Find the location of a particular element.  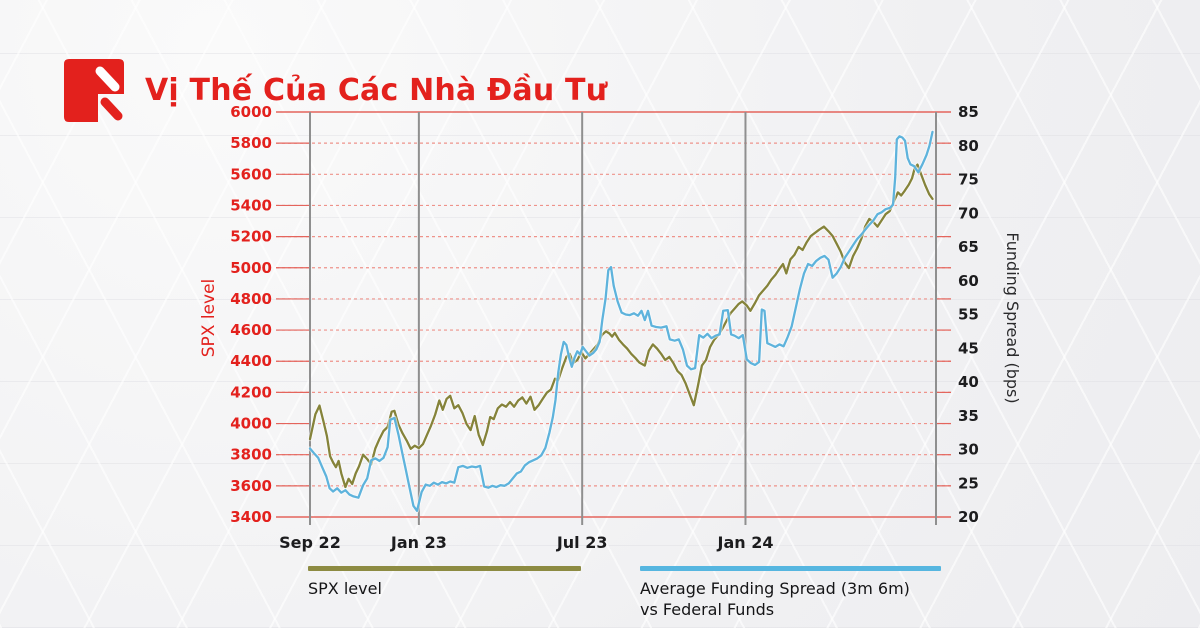

svg-text: Jan 23 is located at coordinates (418, 542).